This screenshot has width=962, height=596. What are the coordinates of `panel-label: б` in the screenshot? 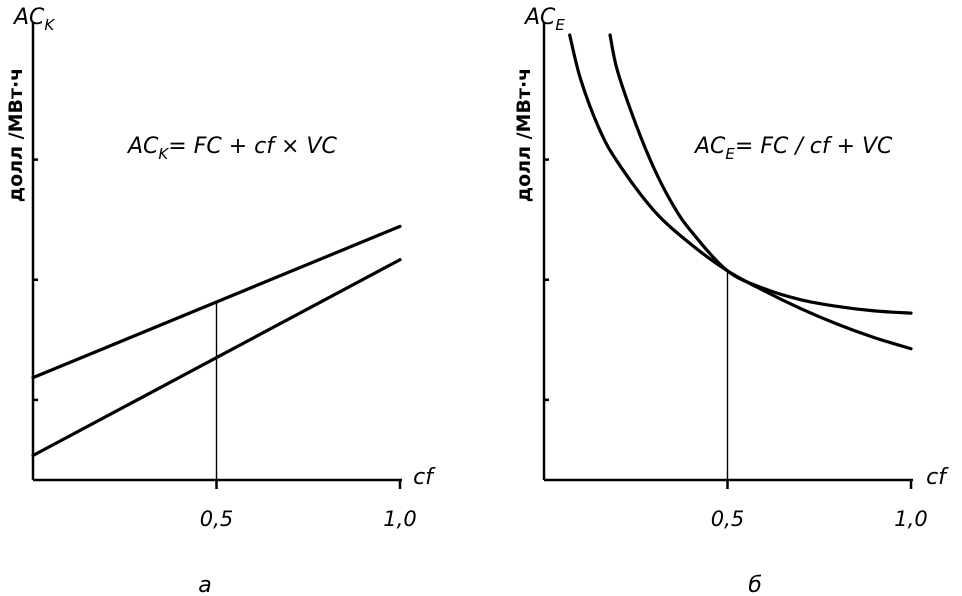 It's located at (755, 584).